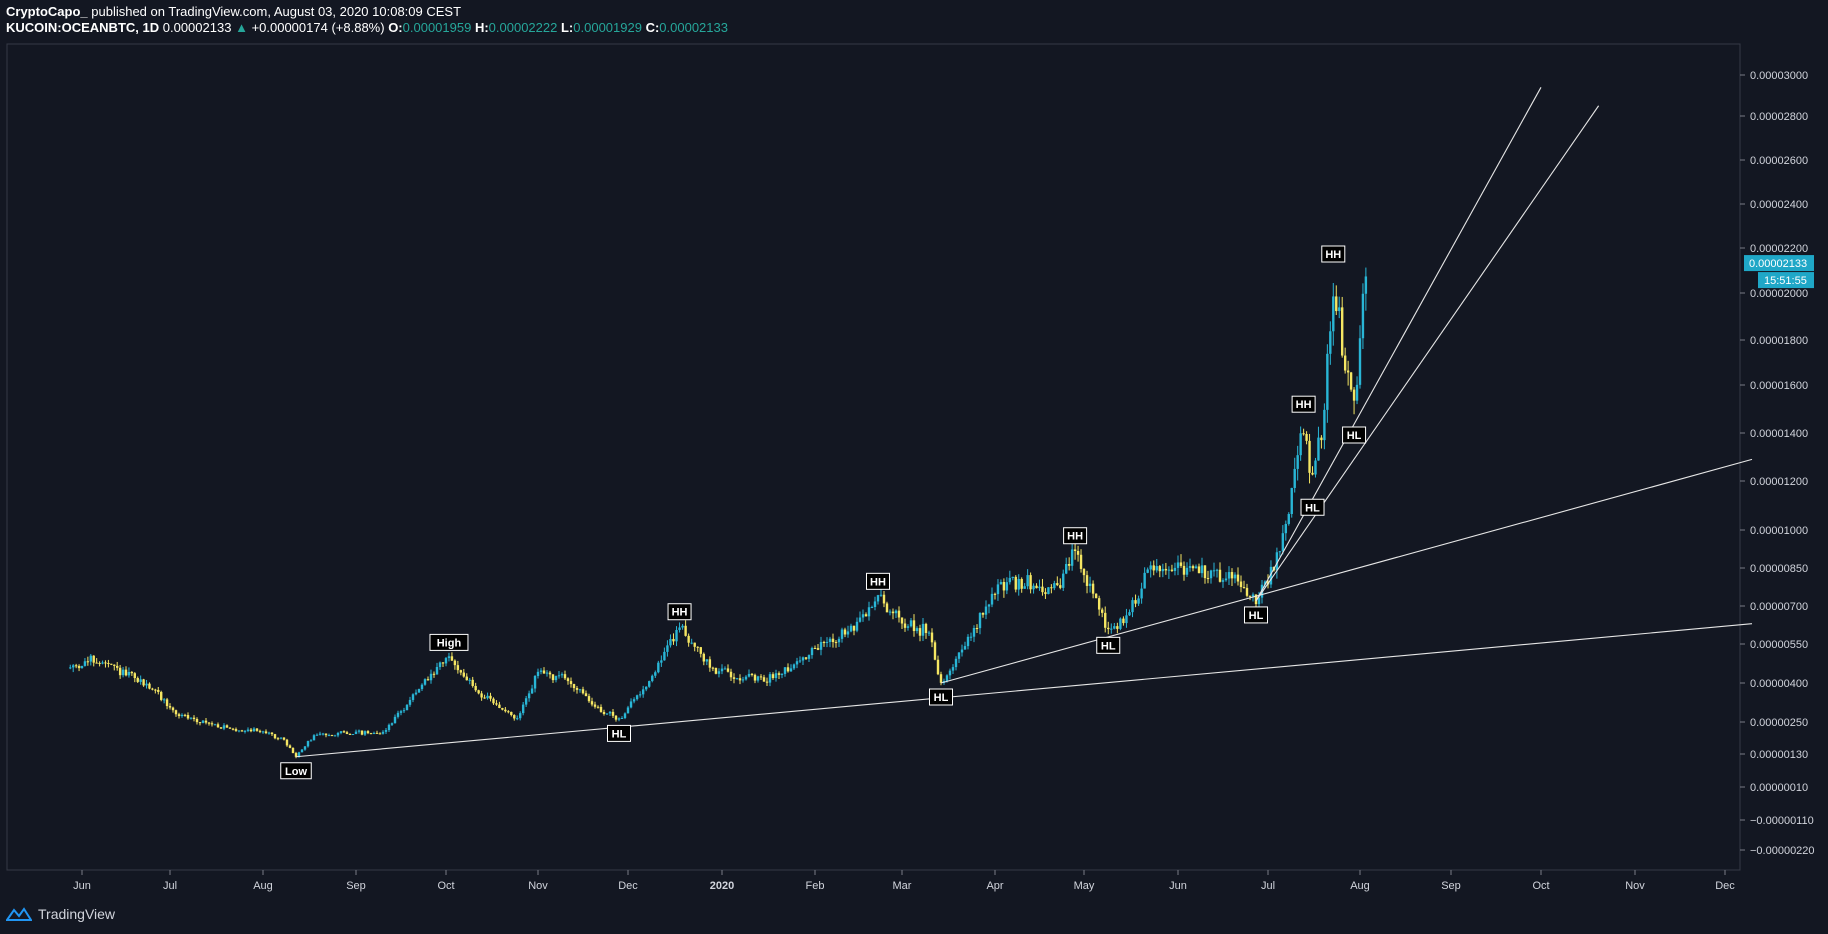 This screenshot has width=1828, height=934. What do you see at coordinates (19, 914) in the screenshot?
I see `tradingview-logo-icon` at bounding box center [19, 914].